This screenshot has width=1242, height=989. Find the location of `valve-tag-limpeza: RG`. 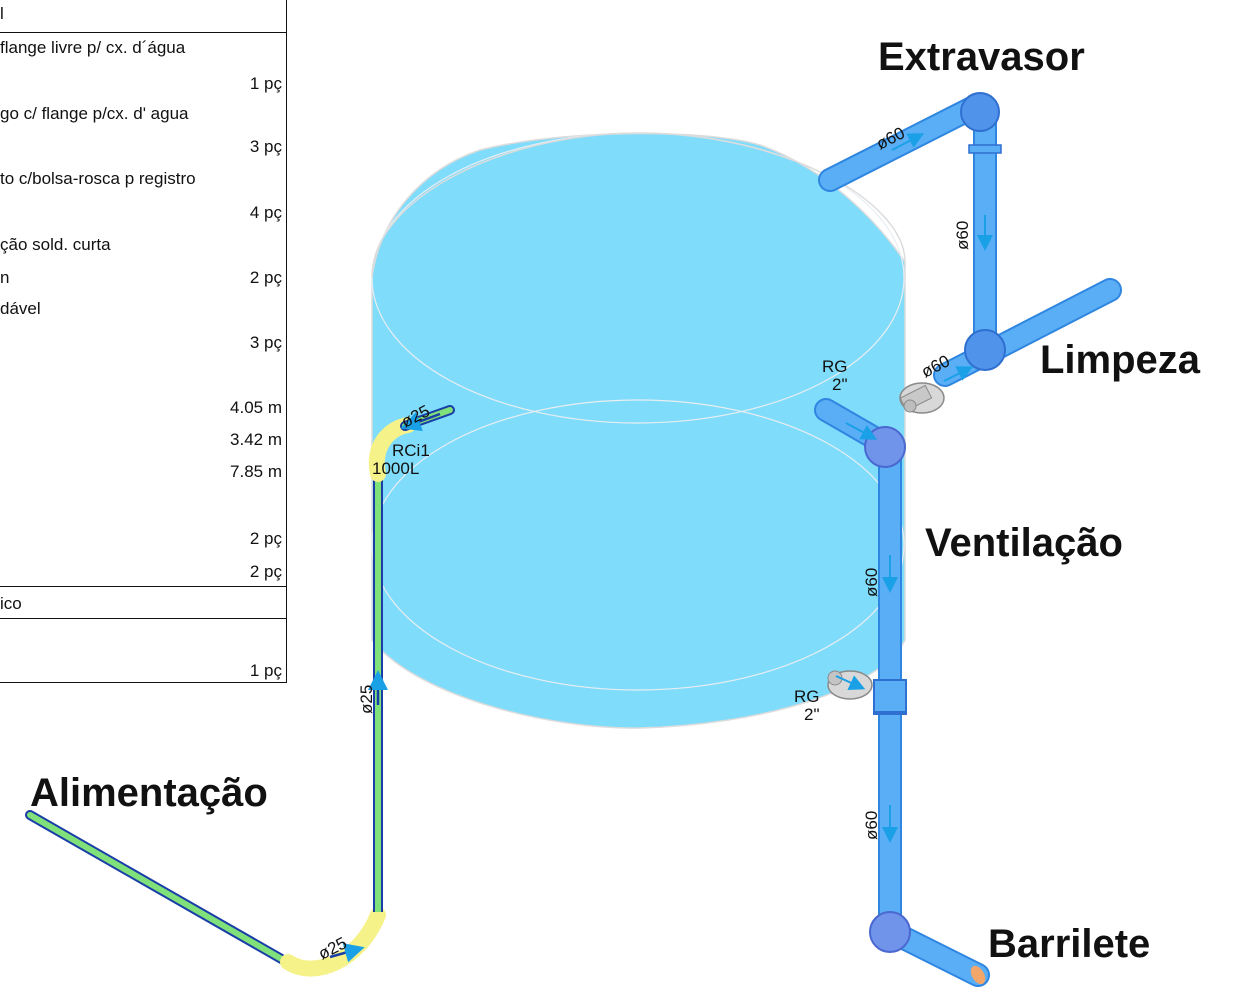

valve-tag-limpeza: RG is located at coordinates (835, 366).